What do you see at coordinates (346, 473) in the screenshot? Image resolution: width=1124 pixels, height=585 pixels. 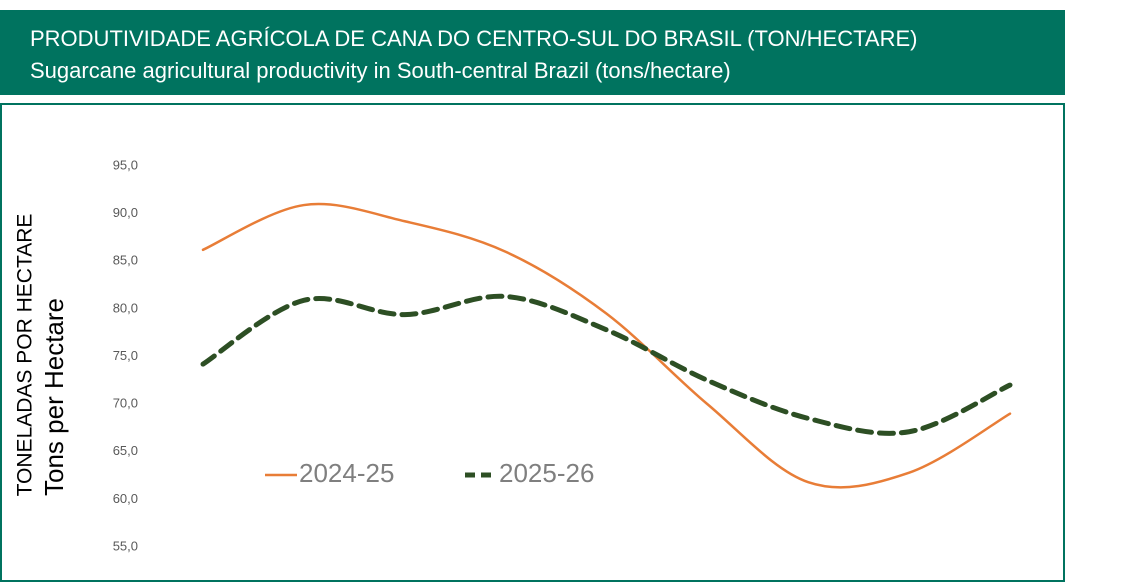 I see `legend-label: 2024-25` at bounding box center [346, 473].